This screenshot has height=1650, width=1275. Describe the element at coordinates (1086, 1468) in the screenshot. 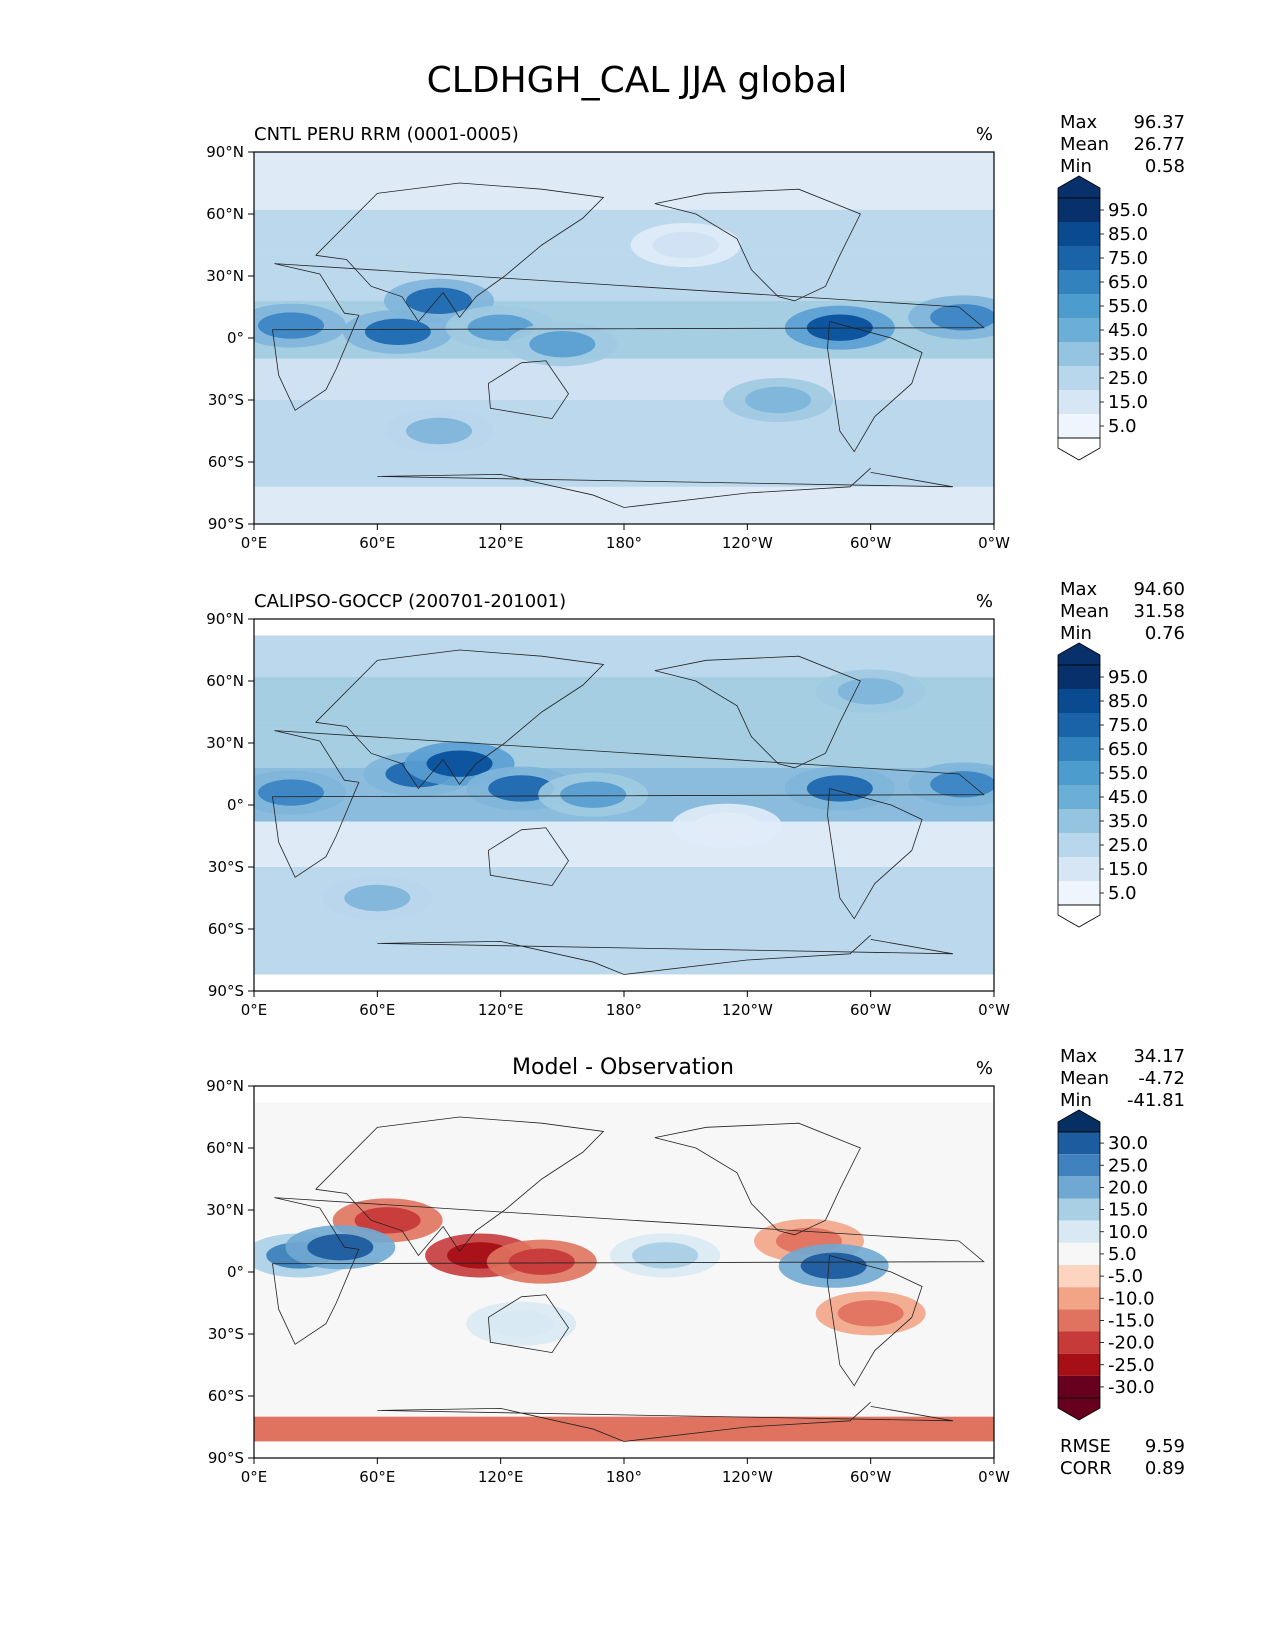

I see `extra-stat-label: CORR` at that location.